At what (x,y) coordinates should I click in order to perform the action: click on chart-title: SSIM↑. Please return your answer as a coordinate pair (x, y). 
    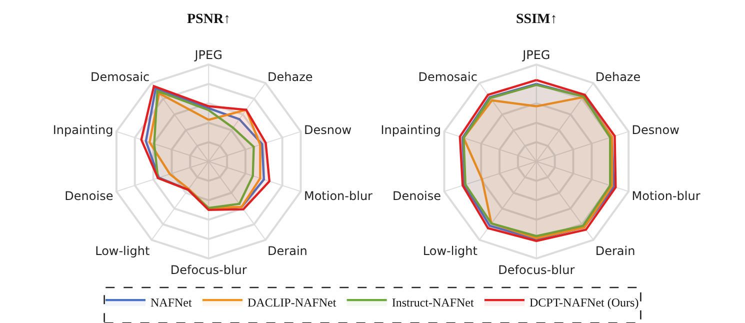
    Looking at the image, I should click on (537, 19).